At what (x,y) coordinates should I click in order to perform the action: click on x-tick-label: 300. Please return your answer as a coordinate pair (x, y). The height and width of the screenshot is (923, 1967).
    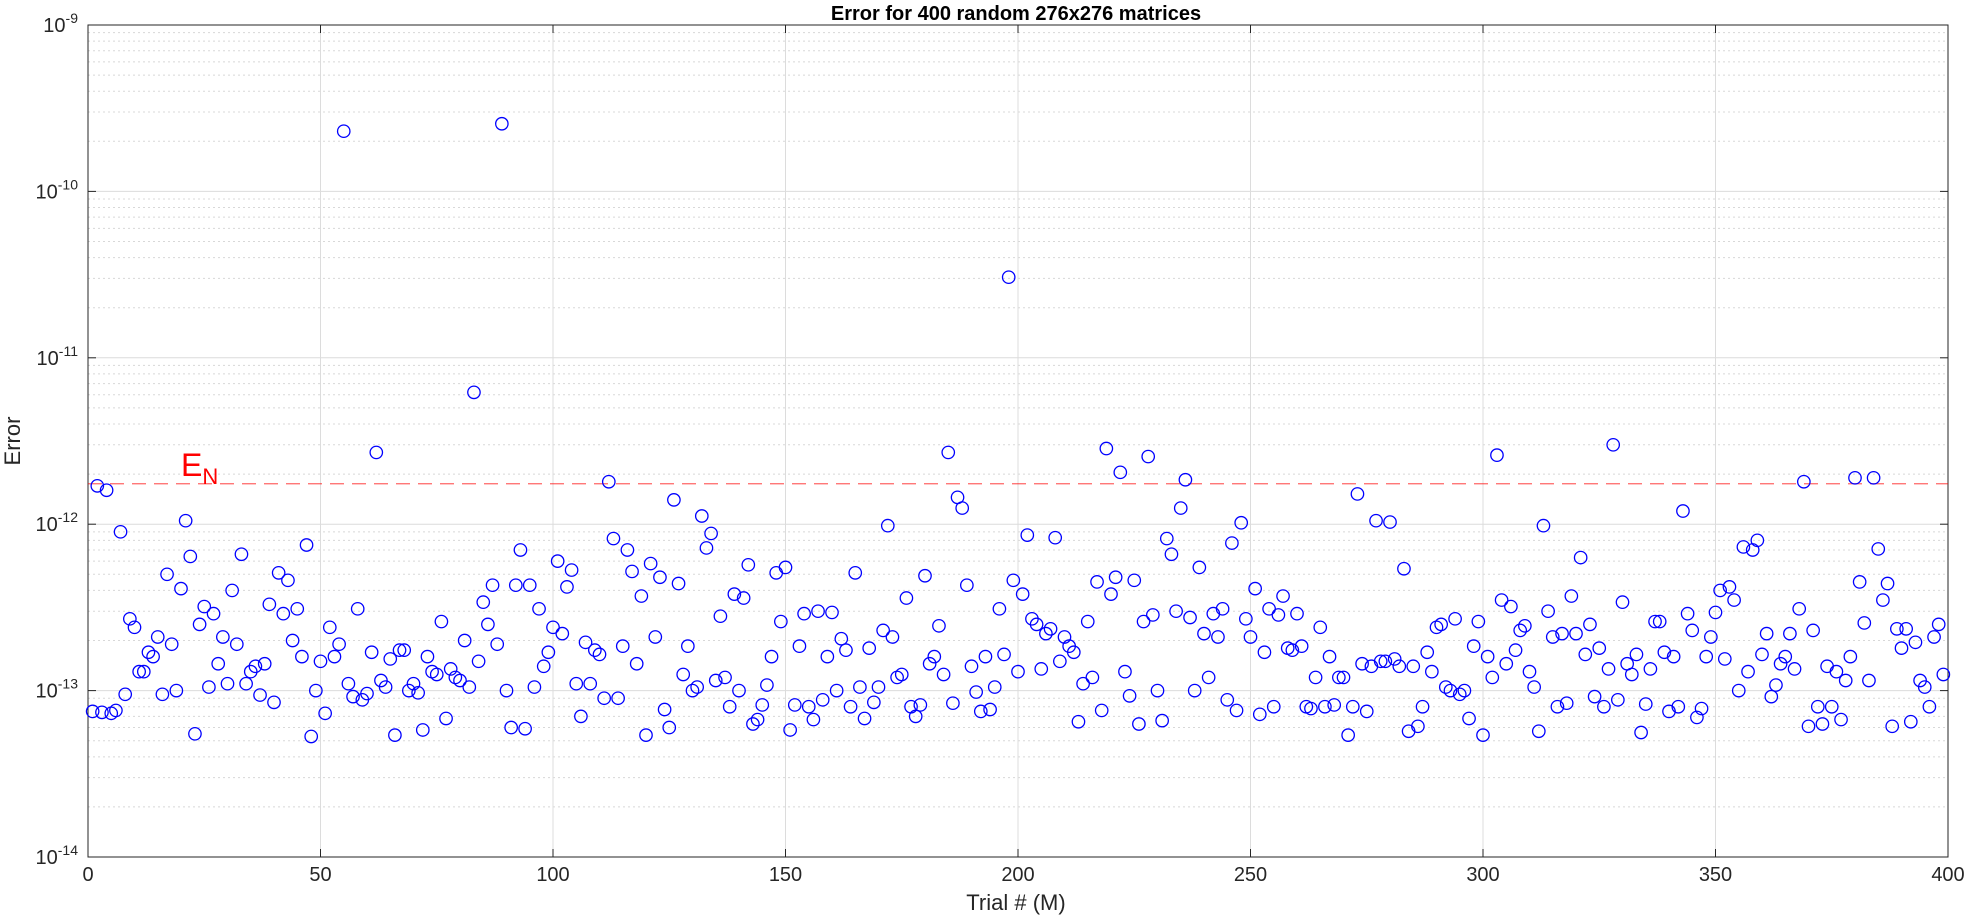
    Looking at the image, I should click on (1482, 875).